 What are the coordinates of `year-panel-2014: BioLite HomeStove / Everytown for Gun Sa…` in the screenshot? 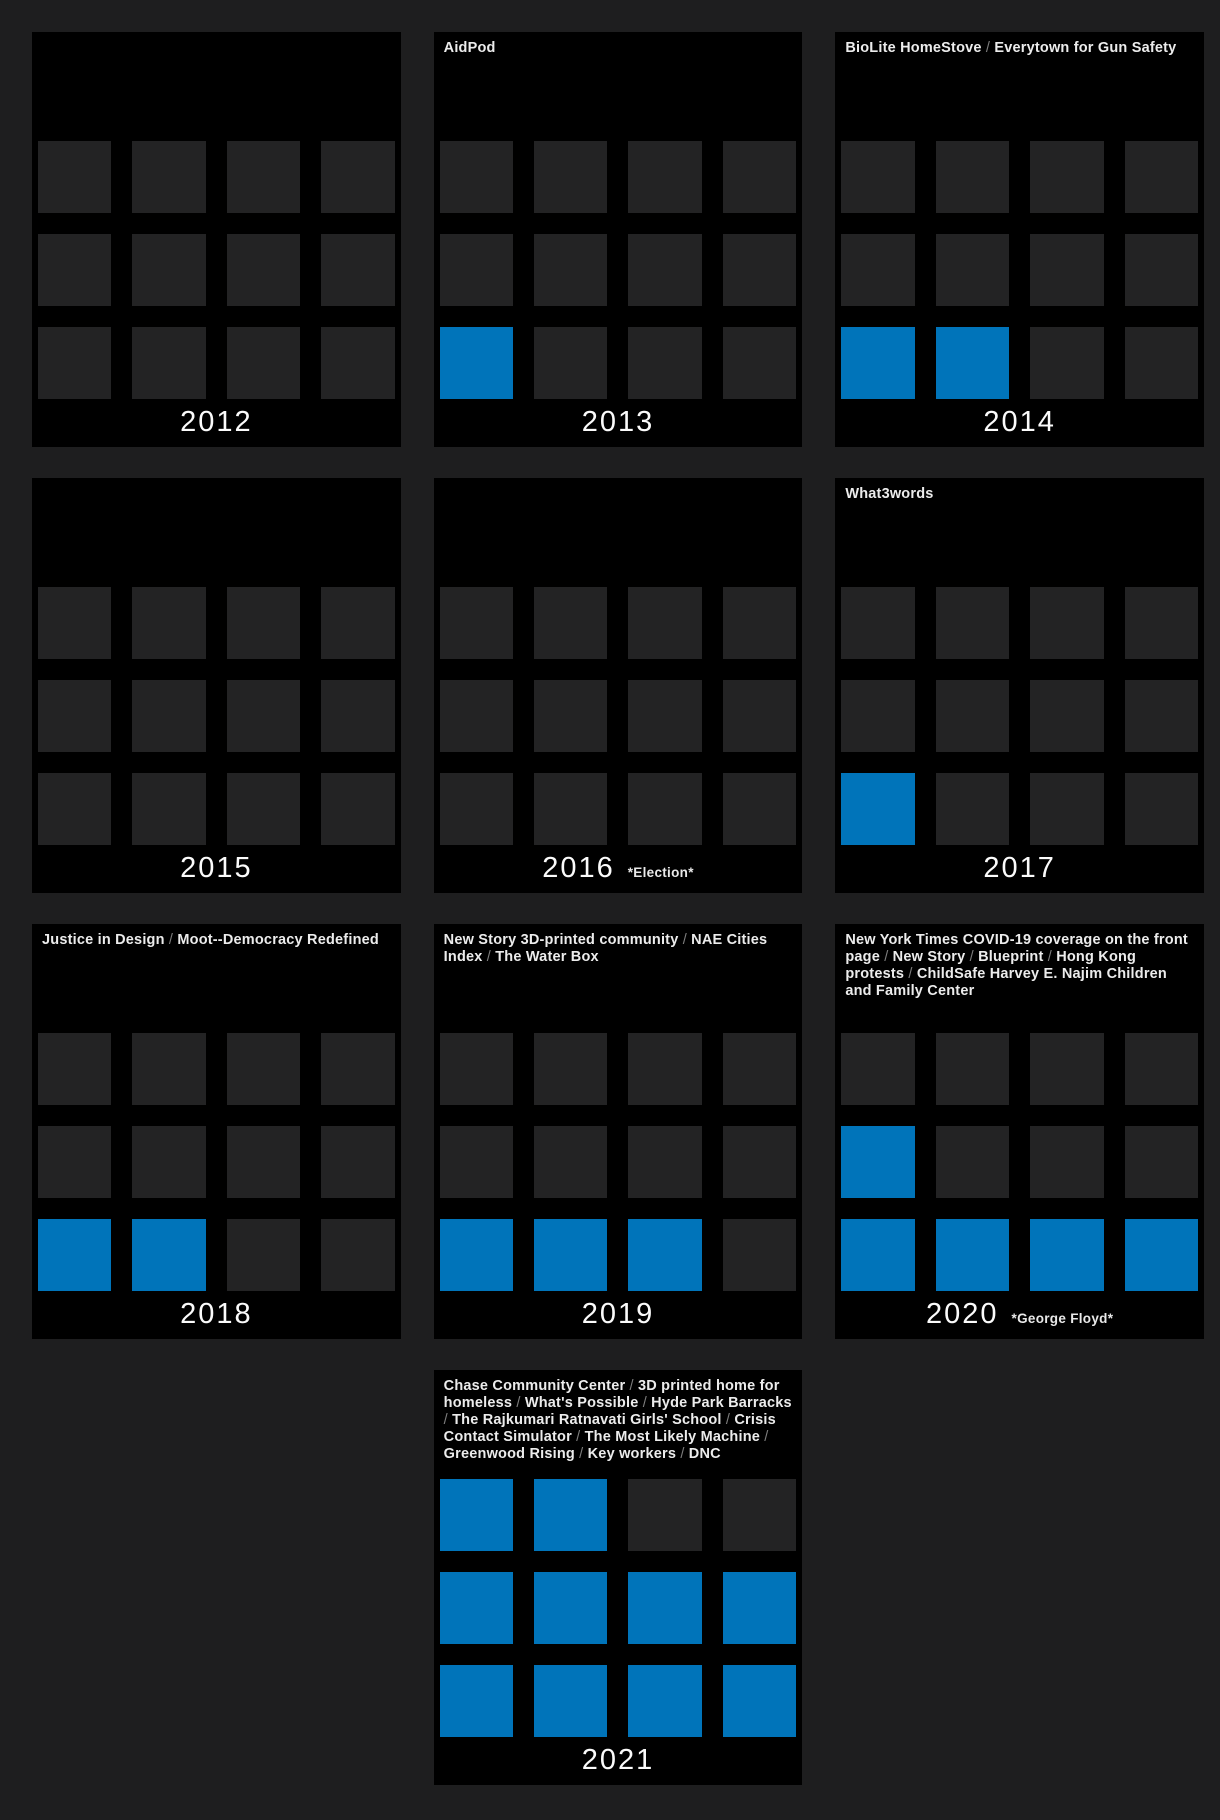 It's located at (1019, 239).